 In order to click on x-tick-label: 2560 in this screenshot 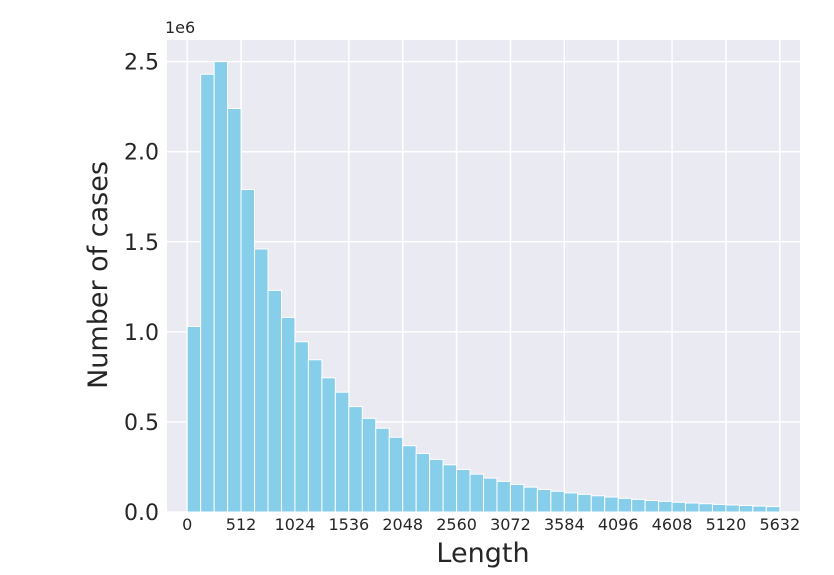, I will do `click(456, 524)`.